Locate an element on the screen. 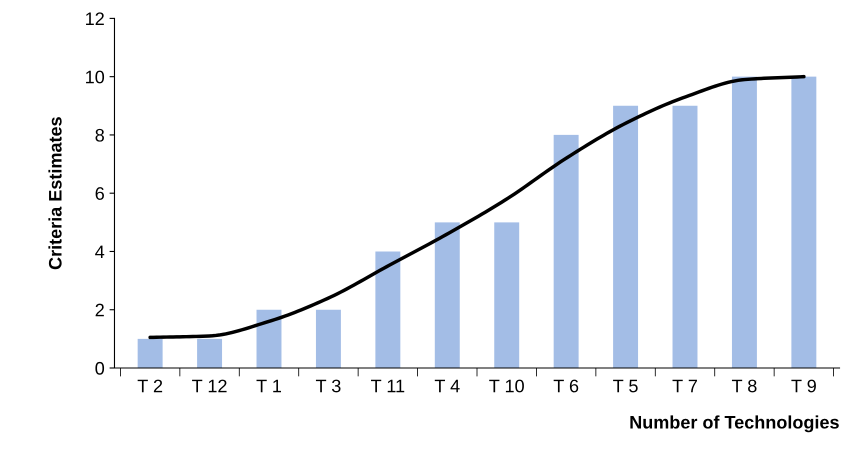  x-tick-label: T 7 is located at coordinates (684, 386).